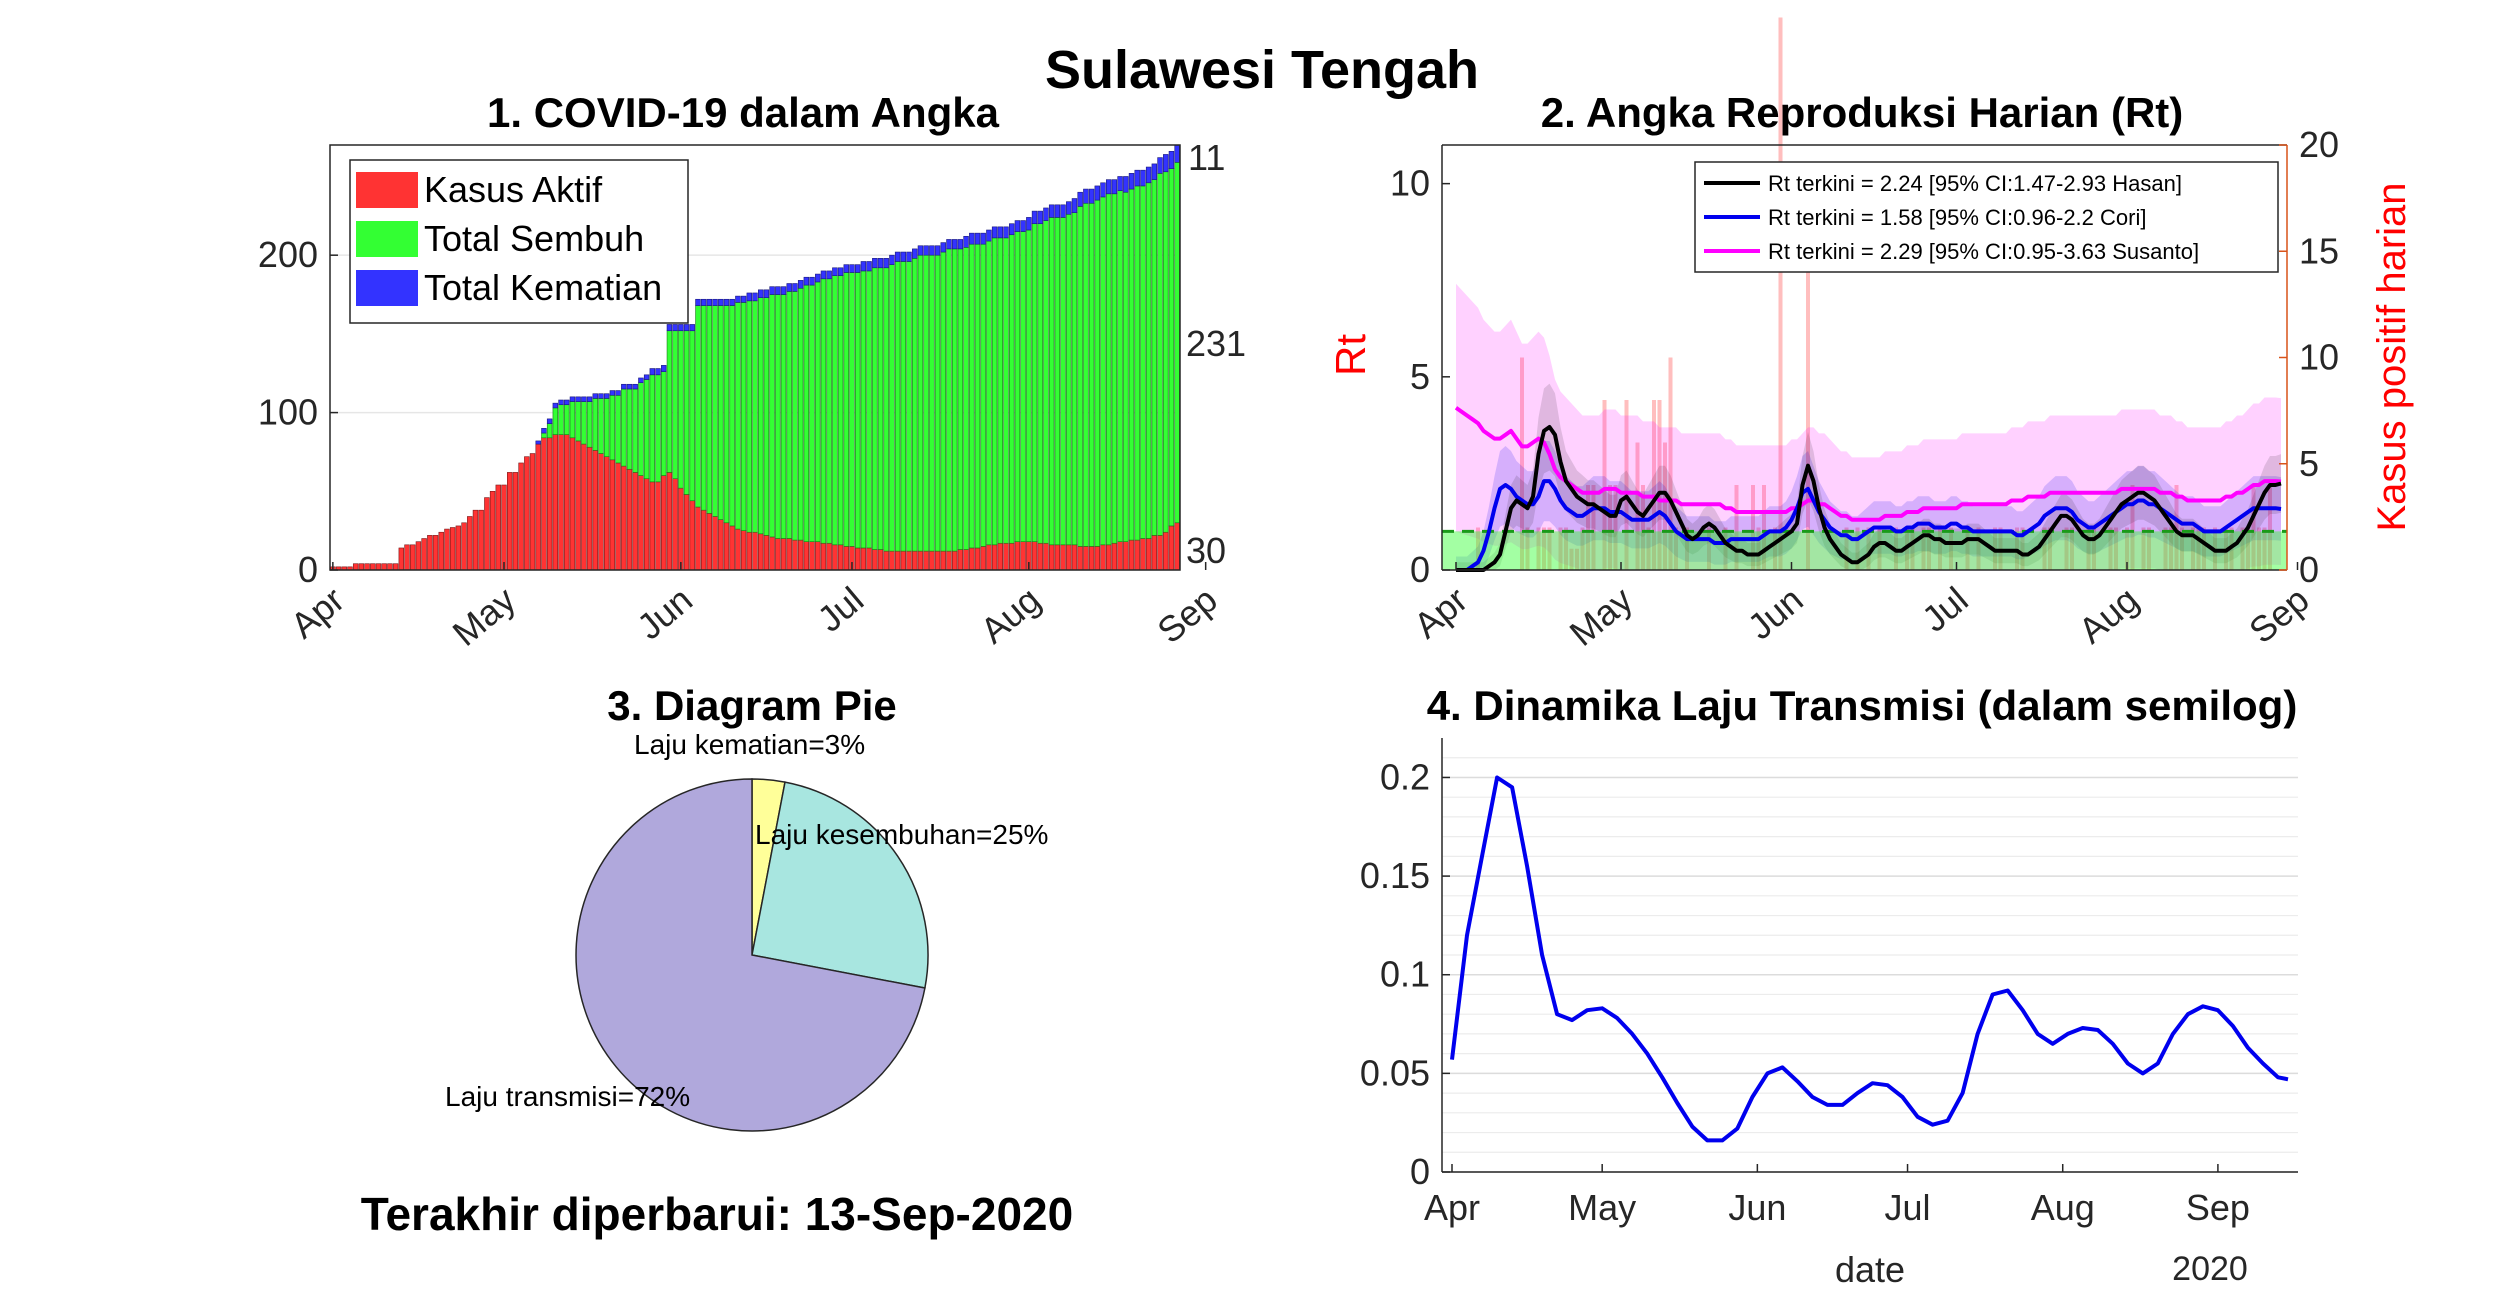  Describe the element at coordinates (1986, 217) in the screenshot. I see `p2-legend-box` at that location.